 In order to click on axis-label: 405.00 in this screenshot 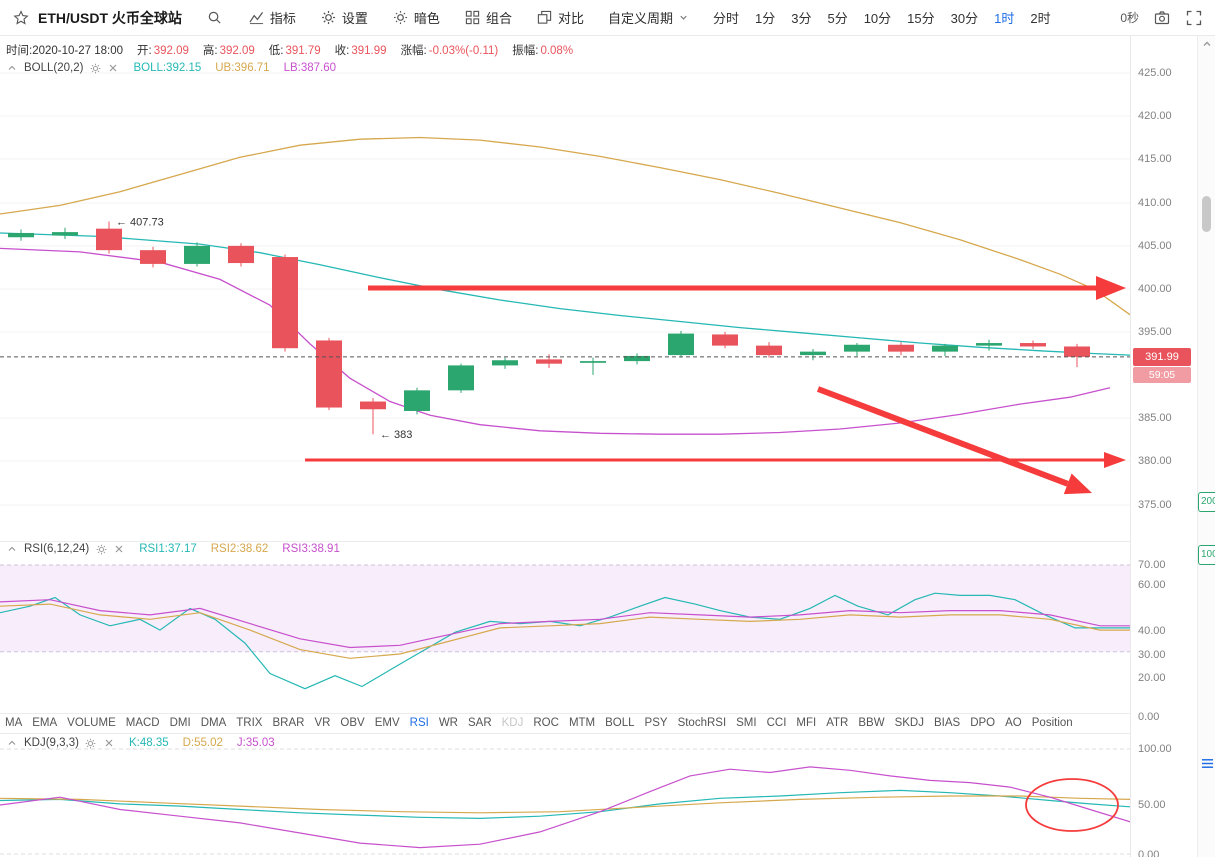, I will do `click(1155, 246)`.